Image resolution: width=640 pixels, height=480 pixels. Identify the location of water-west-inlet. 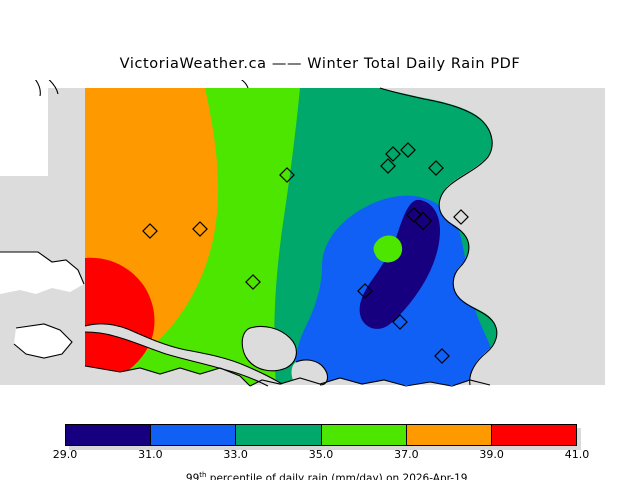
(43, 341).